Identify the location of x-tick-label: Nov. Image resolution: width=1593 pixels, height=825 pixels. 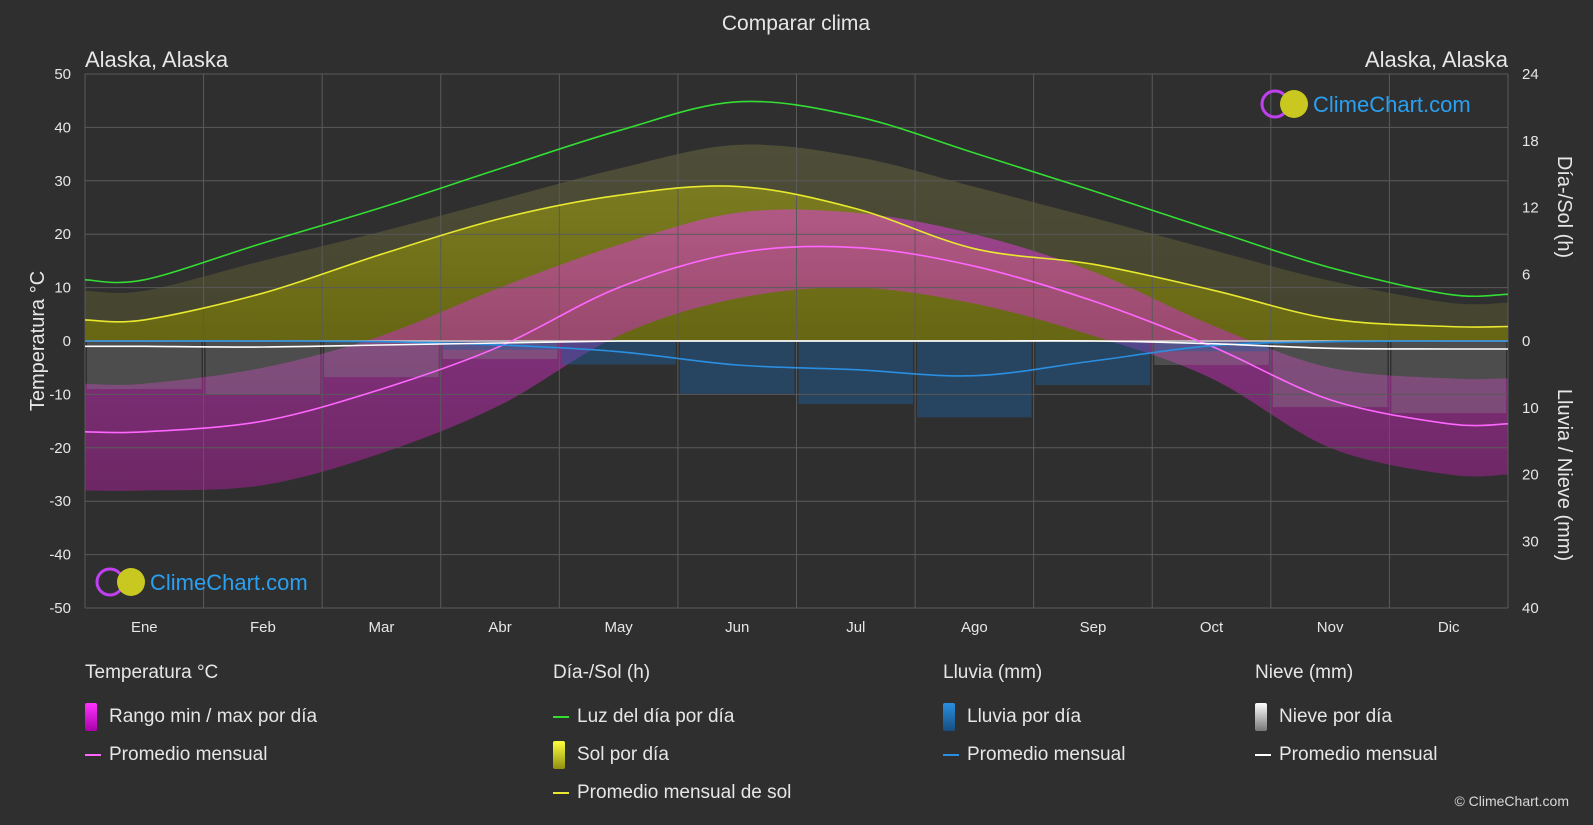
(1330, 627).